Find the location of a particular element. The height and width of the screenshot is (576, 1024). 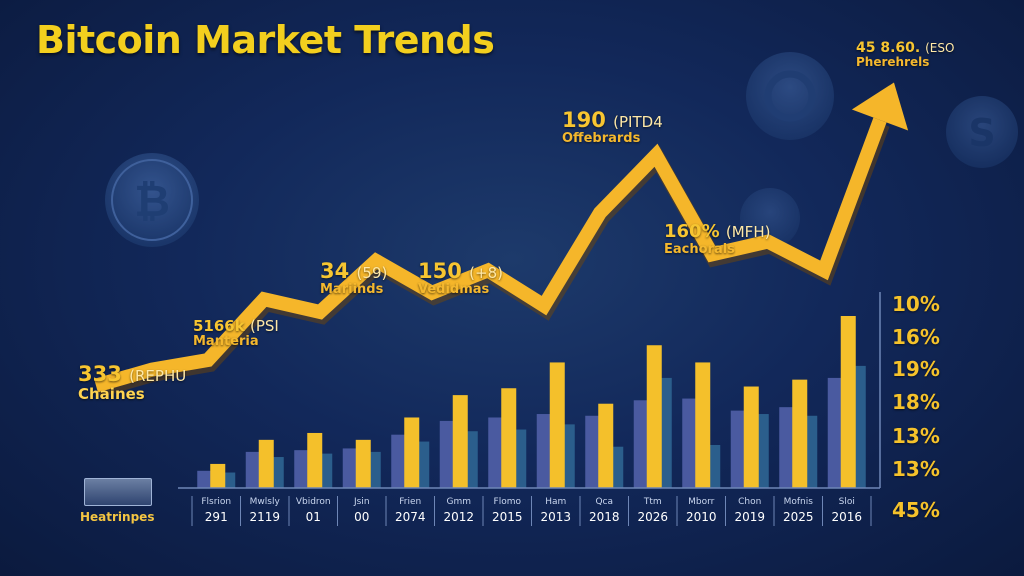

annotation-3-unit: (59) is located at coordinates (372, 273).